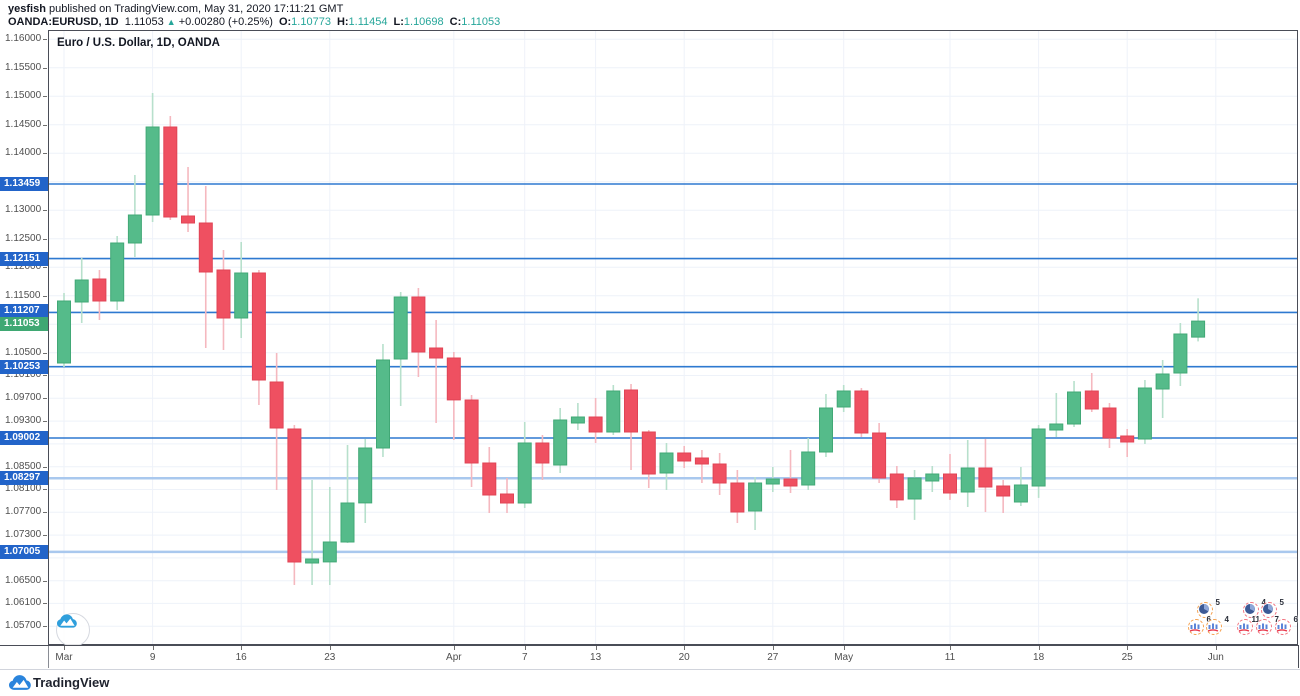 The width and height of the screenshot is (1300, 696). Describe the element at coordinates (1248, 625) in the screenshot. I see `reaction-bubble-chart: 11` at that location.